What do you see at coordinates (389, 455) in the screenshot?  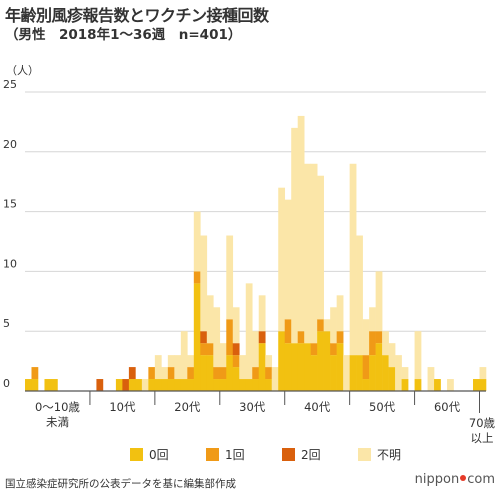 I see `legend-label-unknown: 不明` at bounding box center [389, 455].